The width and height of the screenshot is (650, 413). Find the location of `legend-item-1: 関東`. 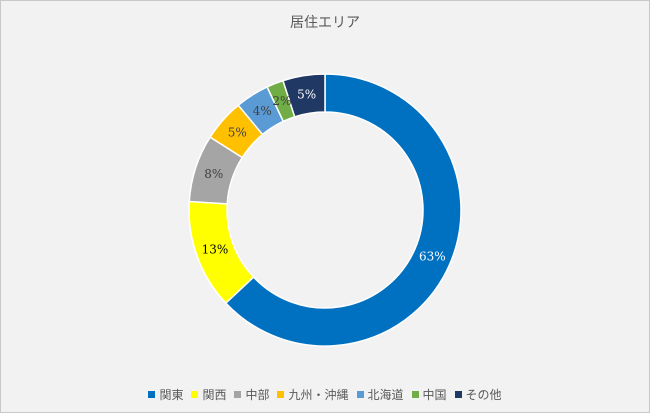

legend-item-1: 関東 is located at coordinates (165, 394).